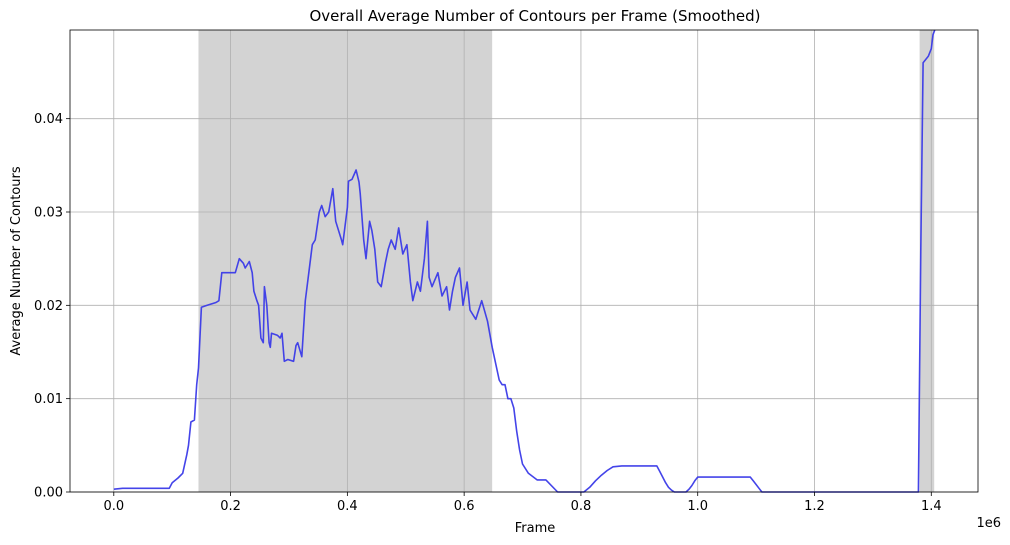 Image resolution: width=1010 pixels, height=545 pixels. Describe the element at coordinates (697, 506) in the screenshot. I see `x-tick-label-5: 1.0` at that location.